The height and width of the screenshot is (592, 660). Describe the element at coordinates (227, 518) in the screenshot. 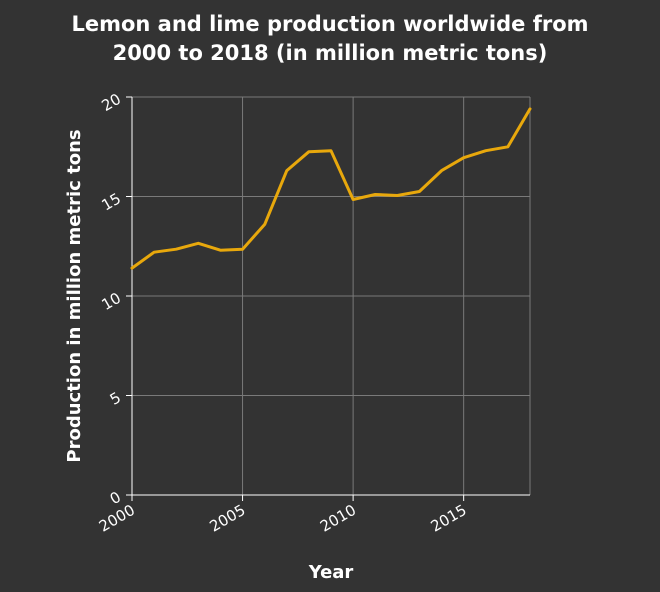

I see `x-tick-label: 2005` at that location.